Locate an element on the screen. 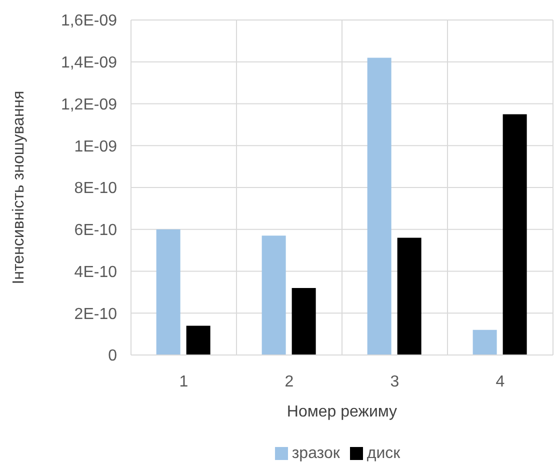  x-tick-label: 3 is located at coordinates (395, 381).